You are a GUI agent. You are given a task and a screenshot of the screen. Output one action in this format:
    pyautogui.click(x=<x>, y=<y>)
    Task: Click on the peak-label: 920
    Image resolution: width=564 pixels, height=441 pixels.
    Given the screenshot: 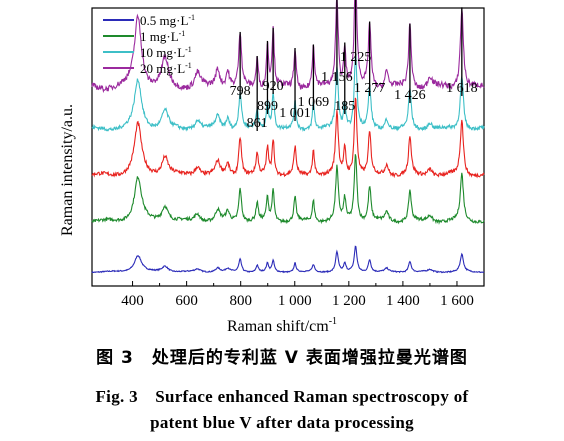 What is the action you would take?
    pyautogui.click(x=273, y=86)
    